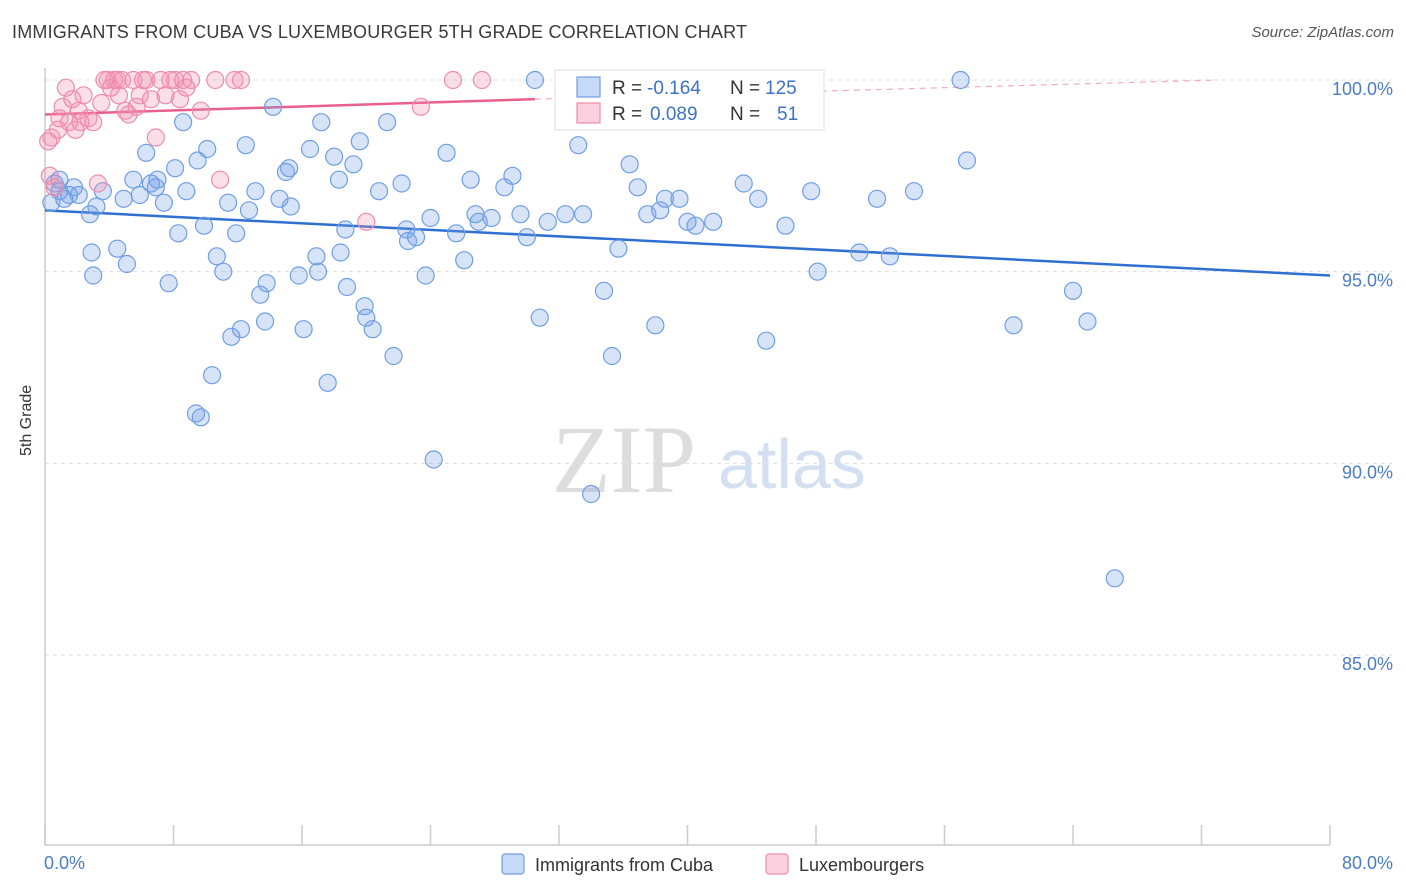 This screenshot has width=1406, height=892. I want to click on legend-swatch-lux, so click(777, 864).